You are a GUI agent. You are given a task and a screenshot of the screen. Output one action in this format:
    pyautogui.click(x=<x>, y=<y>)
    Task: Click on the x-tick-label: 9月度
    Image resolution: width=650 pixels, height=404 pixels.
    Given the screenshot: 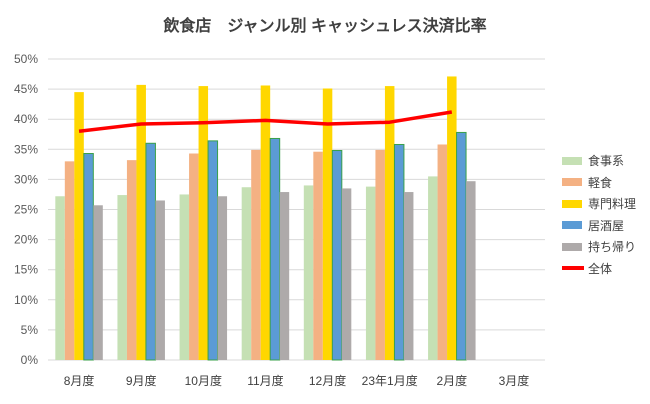 What is the action you would take?
    pyautogui.click(x=141, y=380)
    